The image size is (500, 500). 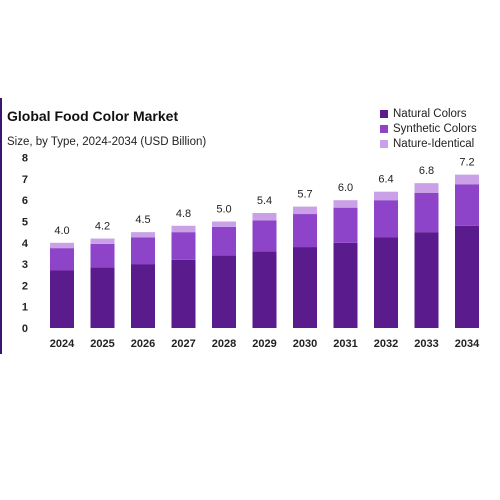 I want to click on bar-total-label: 4.2, so click(x=102, y=227).